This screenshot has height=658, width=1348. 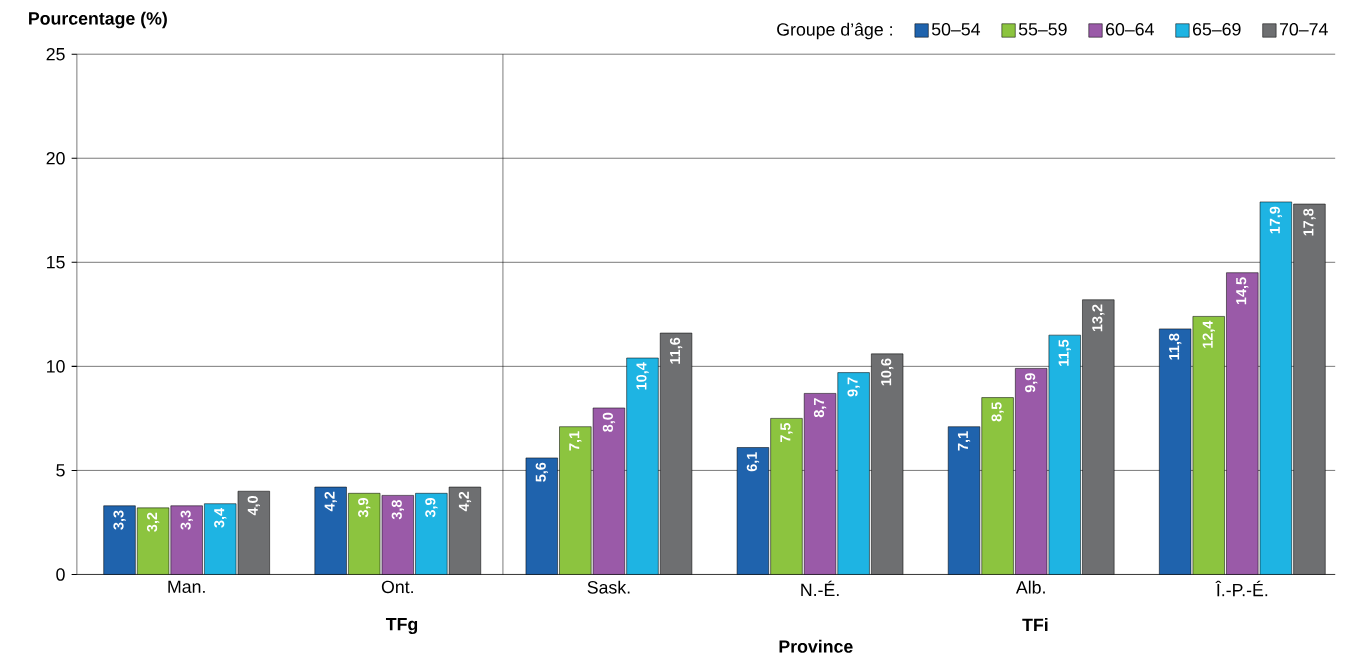 What do you see at coordinates (98, 20) in the screenshot?
I see `y-axis-title: Pourcentage (%)` at bounding box center [98, 20].